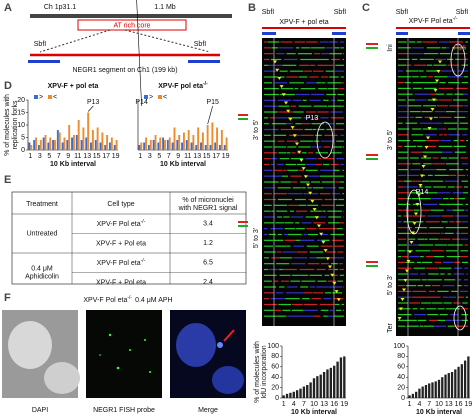 Image resolution: width=474 pixels, height=420 pixels. I want to click on title-text: XPV-F pol eta, so click(180, 86).